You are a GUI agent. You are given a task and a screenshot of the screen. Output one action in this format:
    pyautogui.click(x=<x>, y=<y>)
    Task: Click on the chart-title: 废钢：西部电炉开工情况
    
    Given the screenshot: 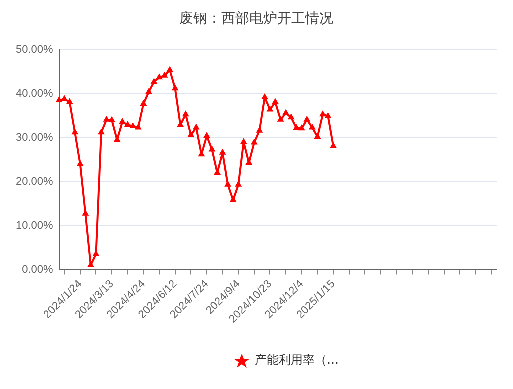 What is the action you would take?
    pyautogui.click(x=256, y=19)
    